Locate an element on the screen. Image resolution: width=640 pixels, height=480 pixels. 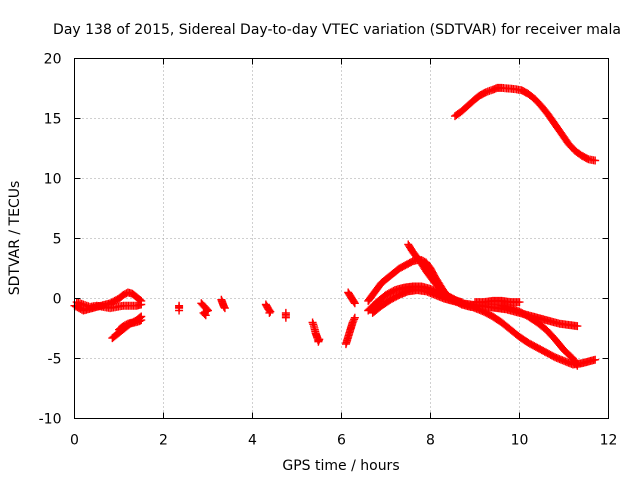
x-axis-label: GPS time / hours is located at coordinates (340, 466).